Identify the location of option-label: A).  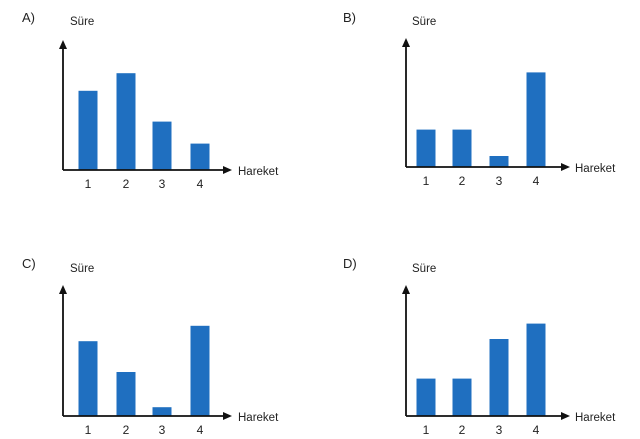
(28, 17).